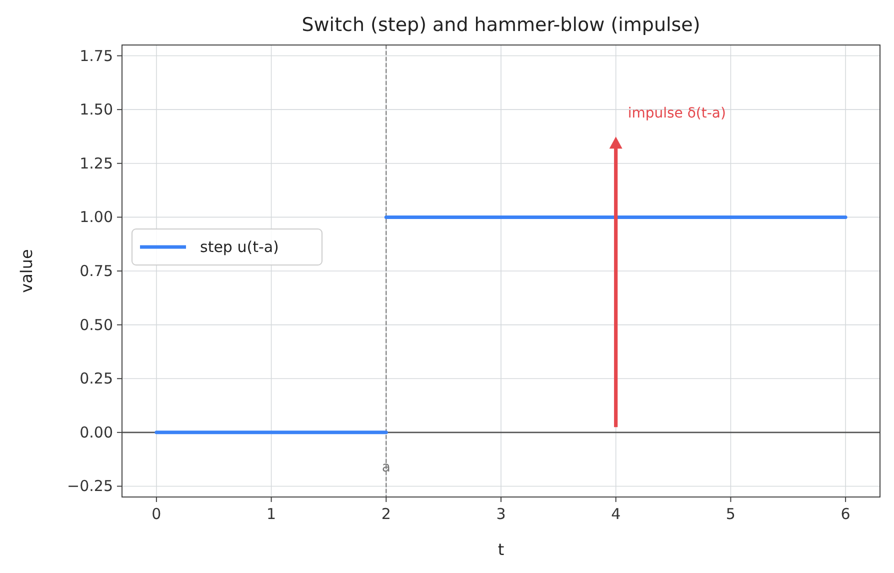  Describe the element at coordinates (157, 514) in the screenshot. I see `x-tick-label: 0` at that location.